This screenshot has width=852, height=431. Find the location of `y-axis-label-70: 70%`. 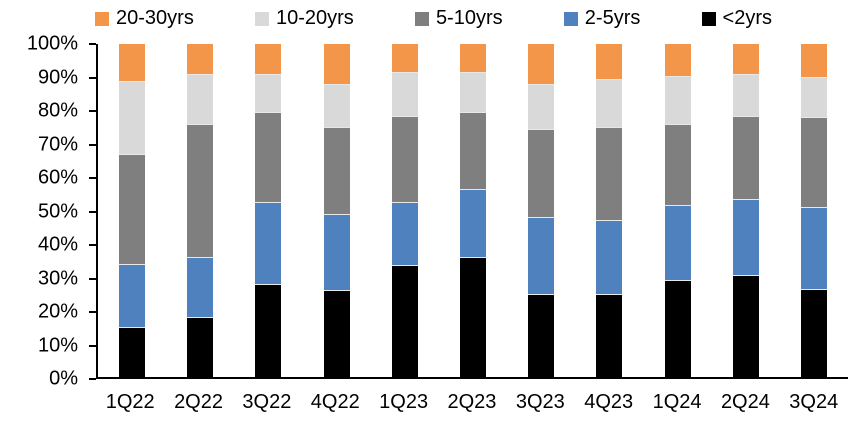

y-axis-label-70: 70% is located at coordinates (57, 144).